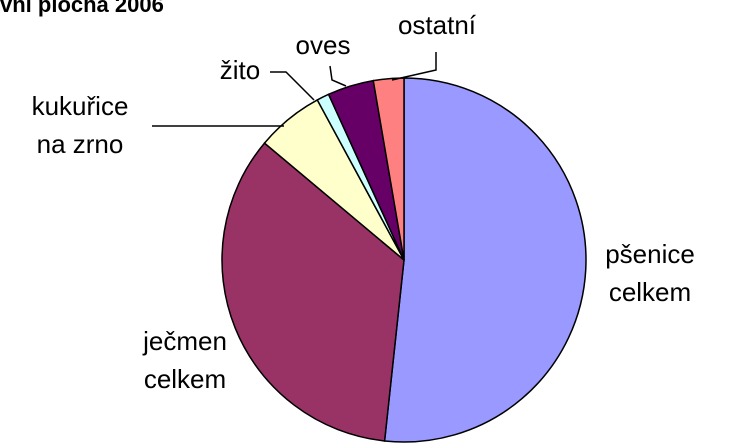 Image resolution: width=732 pixels, height=443 pixels. Describe the element at coordinates (323, 45) in the screenshot. I see `slice-label: oves` at that location.